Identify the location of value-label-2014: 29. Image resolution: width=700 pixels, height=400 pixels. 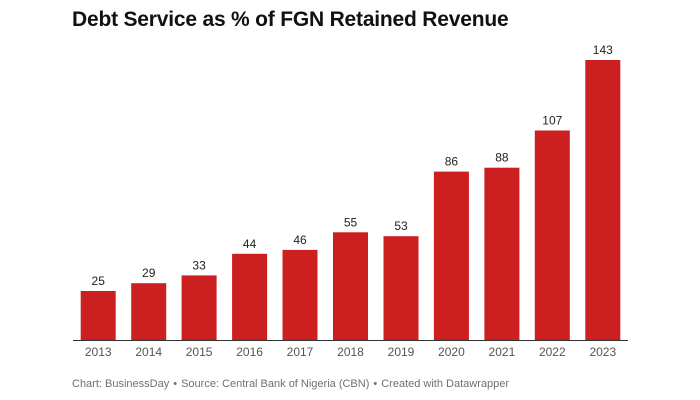
(149, 273).